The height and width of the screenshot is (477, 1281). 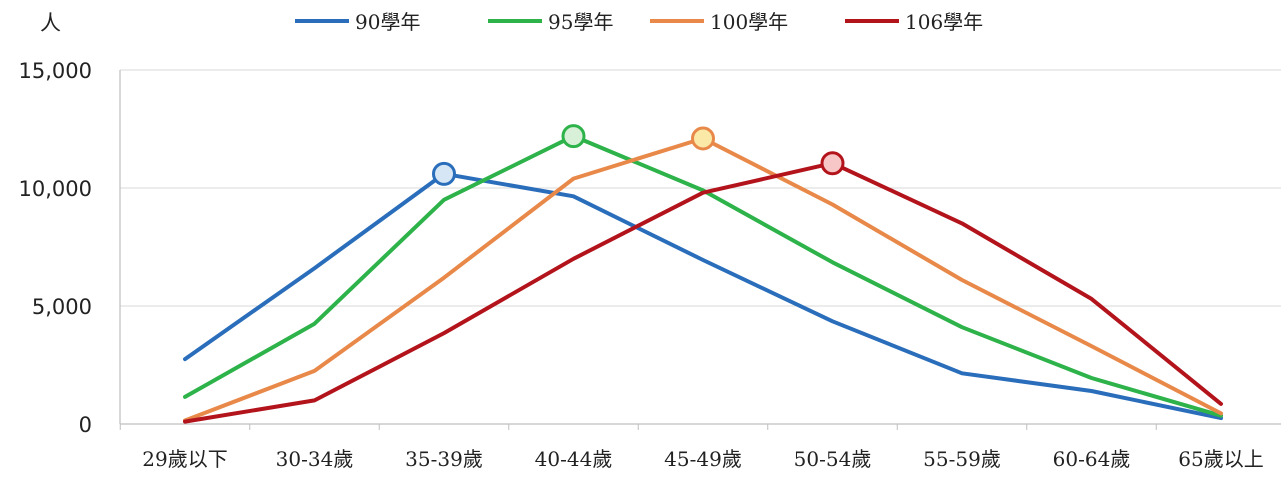 I want to click on x-tick-label: 65歲以上, so click(x=1220, y=459).